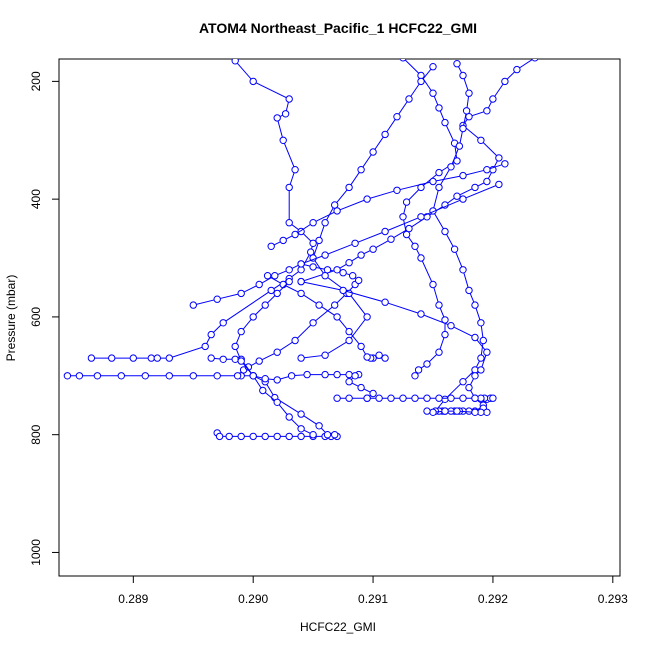  Describe the element at coordinates (44, 318) in the screenshot. I see `y-axis: 200 400 600 800 1000` at that location.